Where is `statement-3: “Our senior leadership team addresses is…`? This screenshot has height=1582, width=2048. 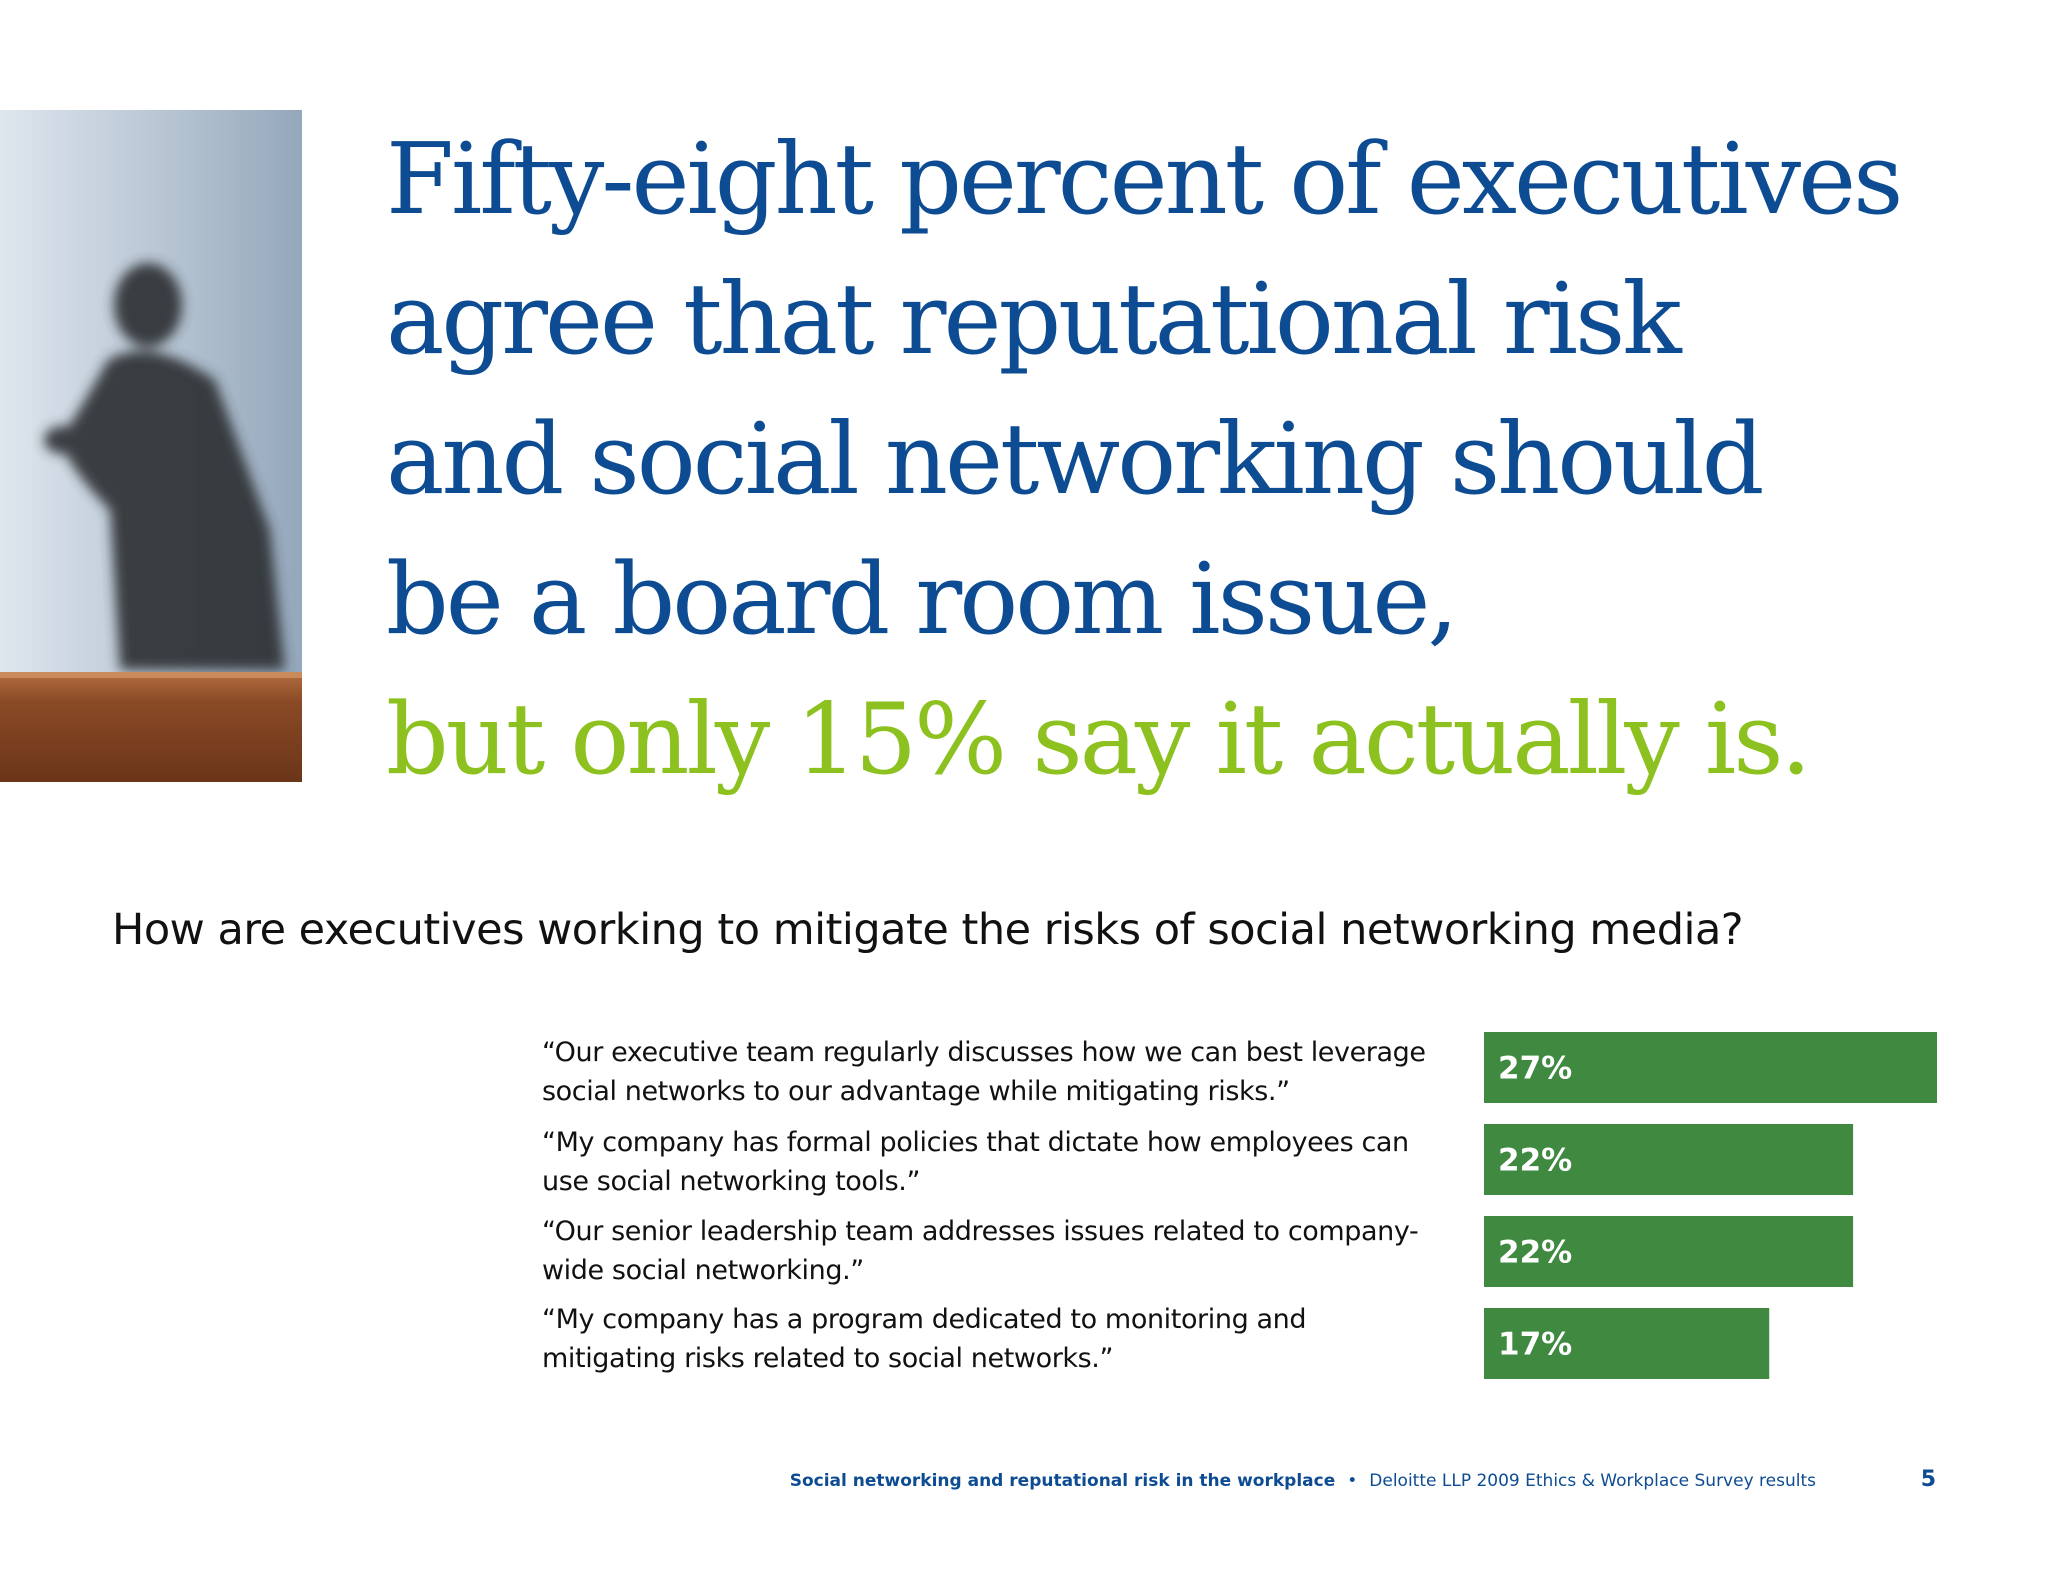
statement-3: “Our senior leadership team addresses is… is located at coordinates (980, 1251).